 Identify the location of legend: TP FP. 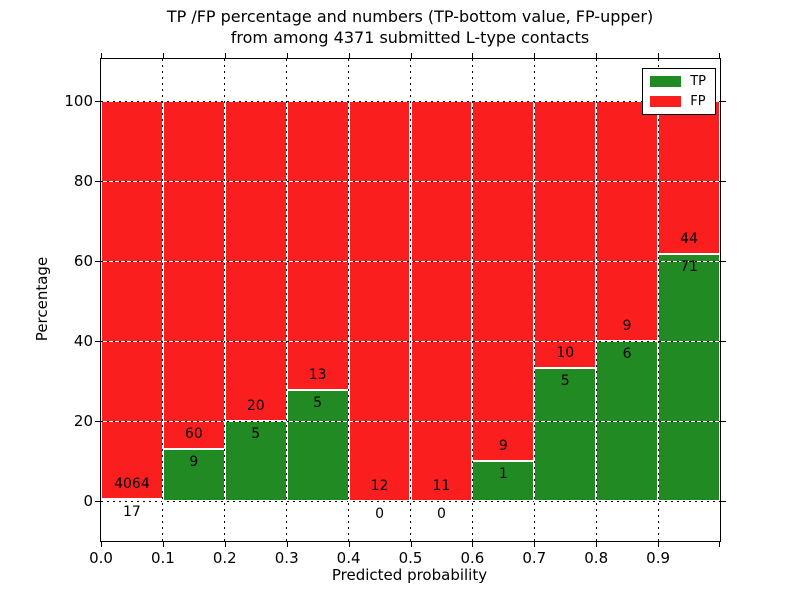
(679, 91).